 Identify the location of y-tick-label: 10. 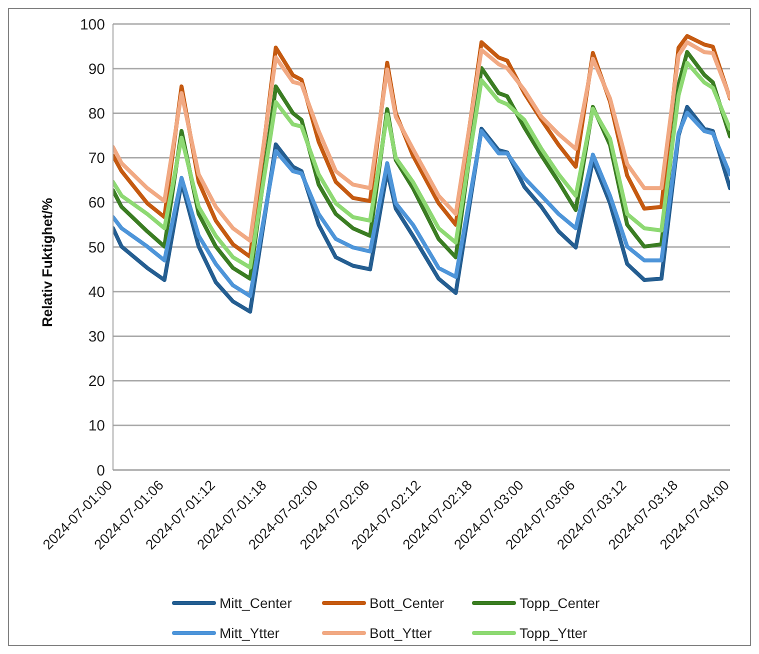
(96, 426).